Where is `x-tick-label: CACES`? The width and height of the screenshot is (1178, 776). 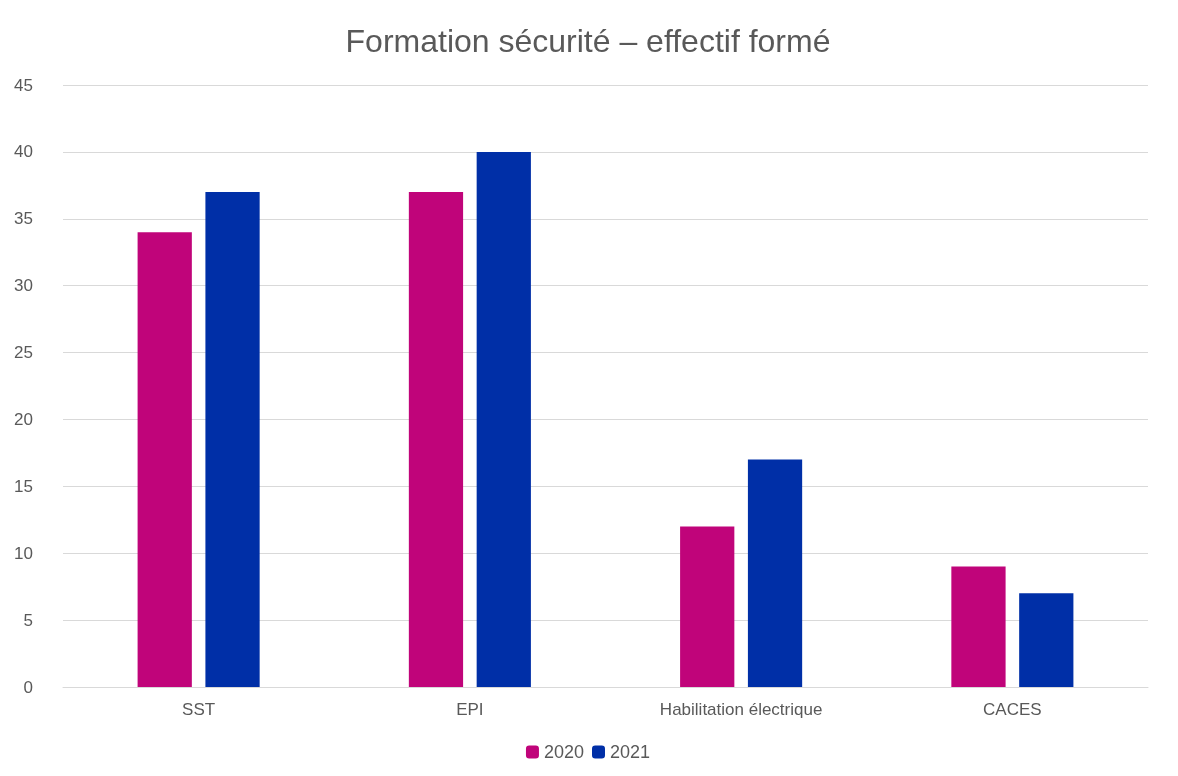
x-tick-label: CACES is located at coordinates (1012, 709).